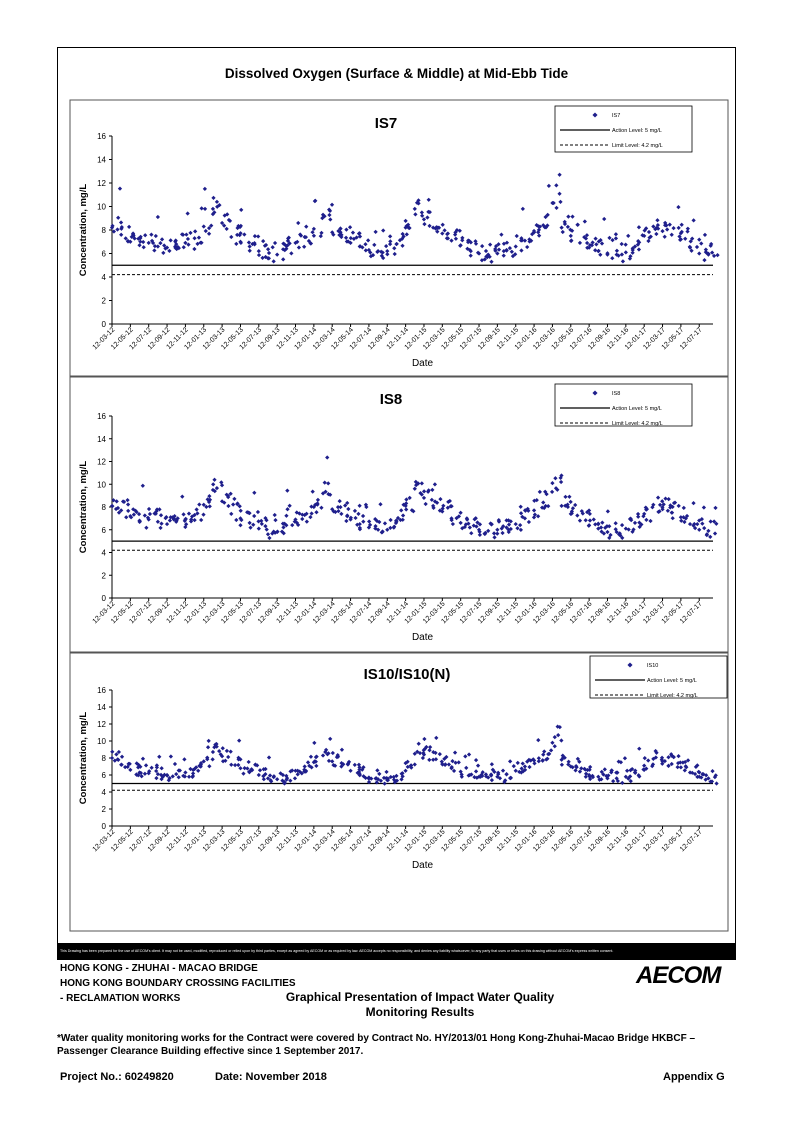 The image size is (794, 1123). I want to click on title-block-line-2: HONG KONG BOUNDARY CROSSING FACILITIES, so click(178, 983).